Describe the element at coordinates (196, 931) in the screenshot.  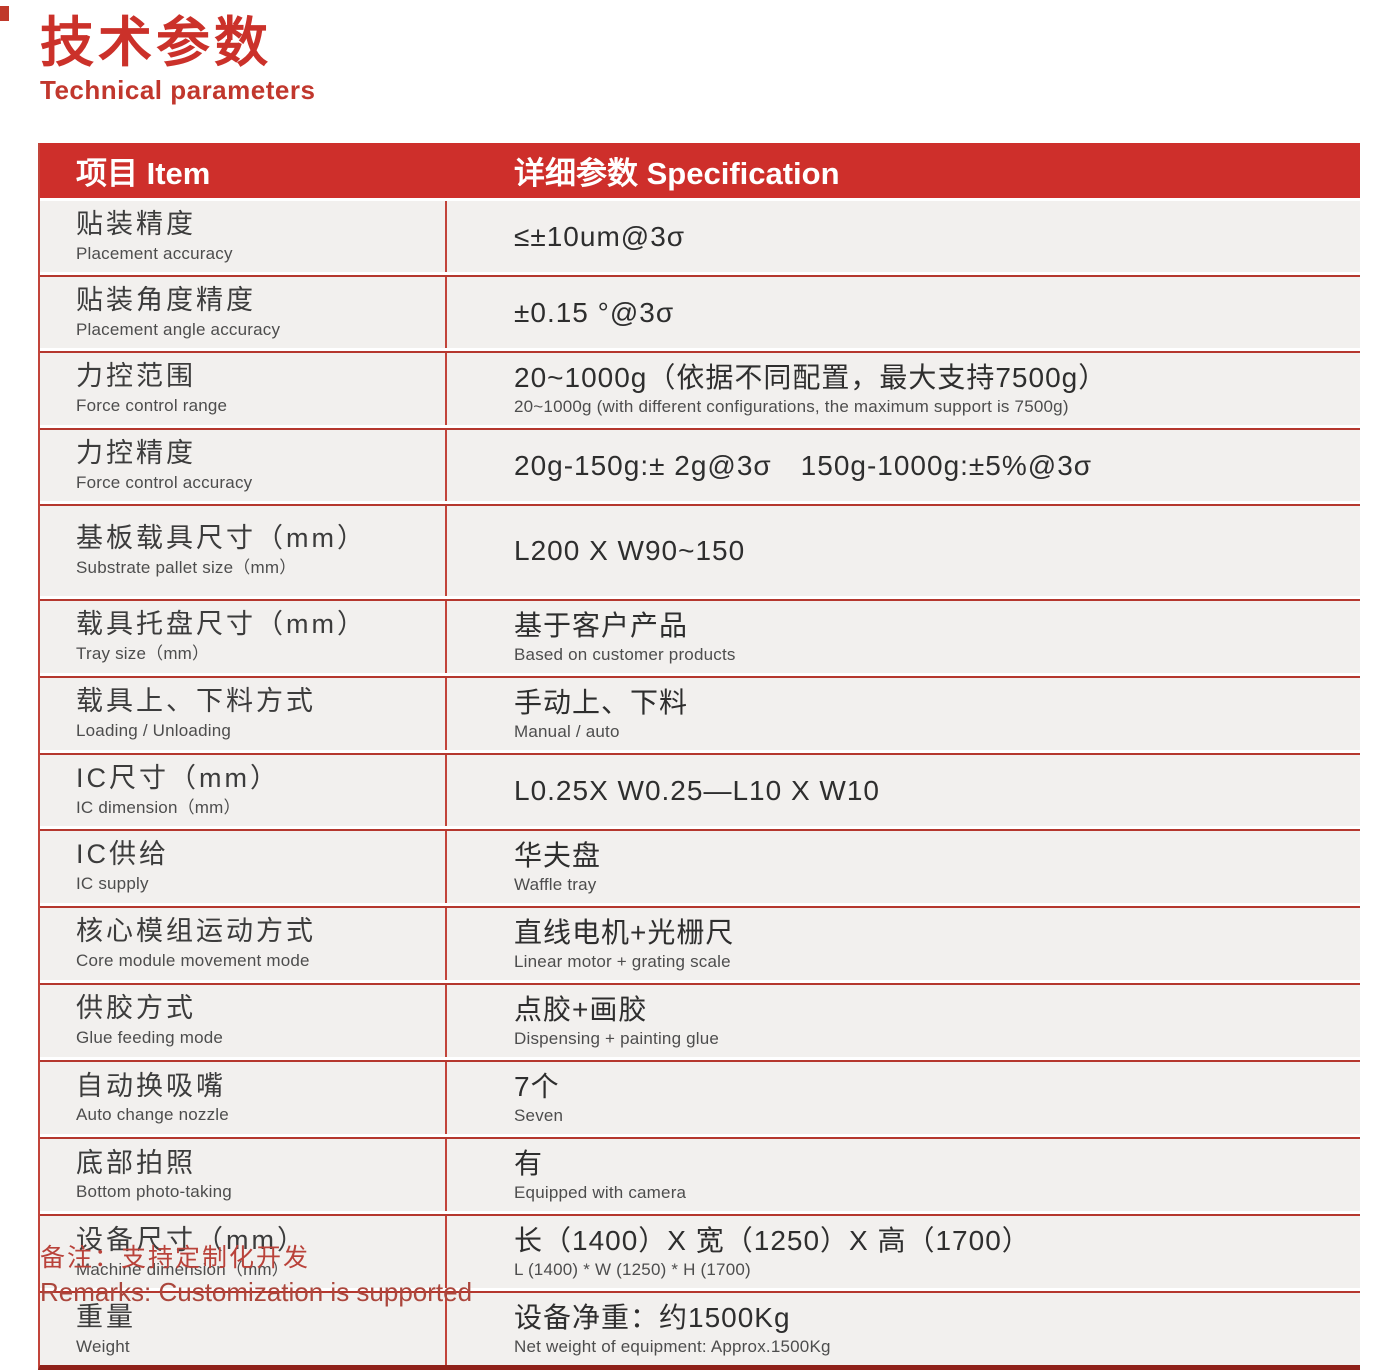
I see `item-label-cn: 核心模组运动方式` at that location.